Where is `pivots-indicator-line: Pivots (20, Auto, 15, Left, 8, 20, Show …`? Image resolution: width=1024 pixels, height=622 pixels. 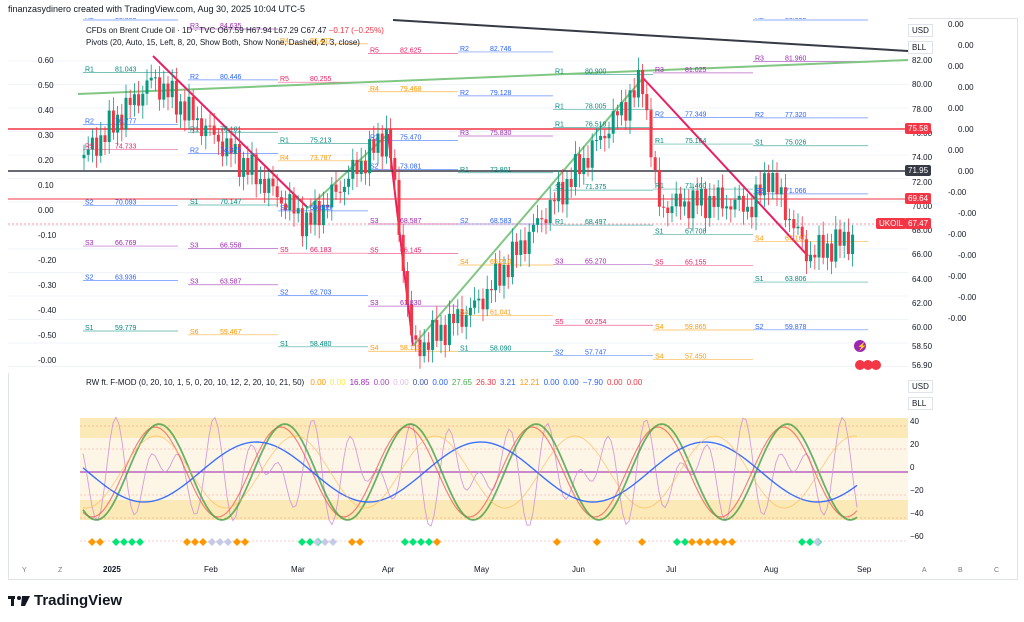
pivots-indicator-line: Pivots (20, Auto, 15, Left, 8, 20, Show … is located at coordinates (223, 42).